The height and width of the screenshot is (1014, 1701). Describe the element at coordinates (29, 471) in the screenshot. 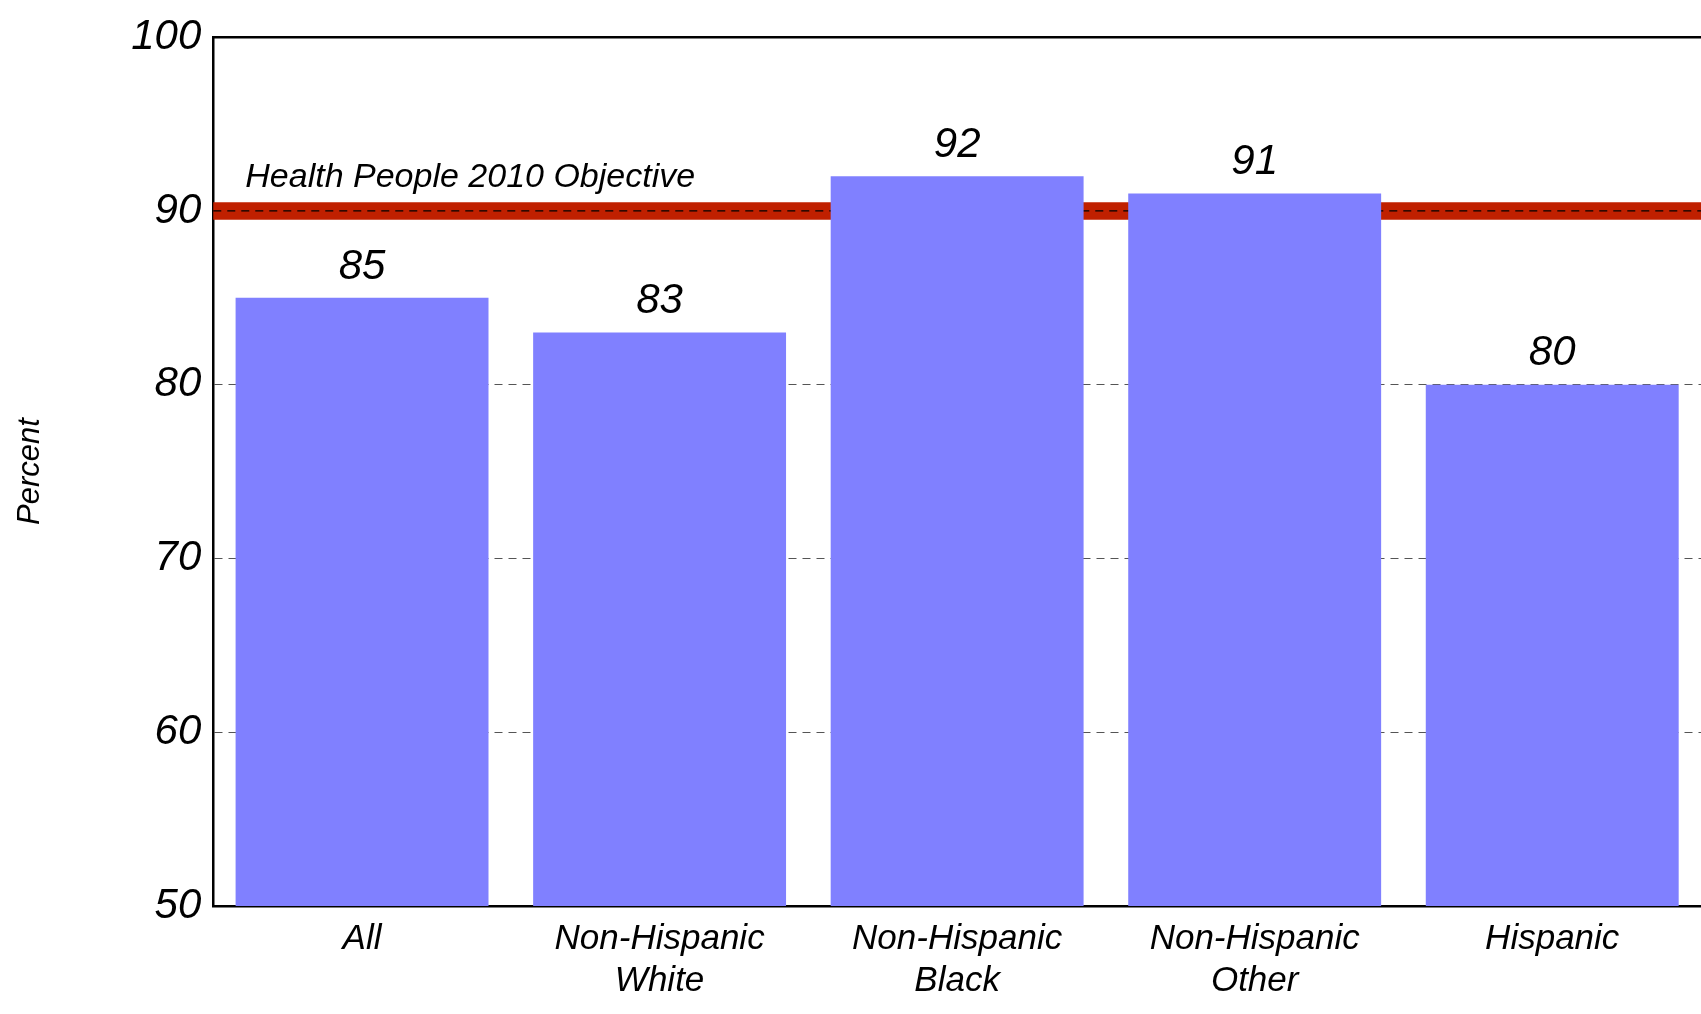

I see `y-axis-title: Percent` at that location.